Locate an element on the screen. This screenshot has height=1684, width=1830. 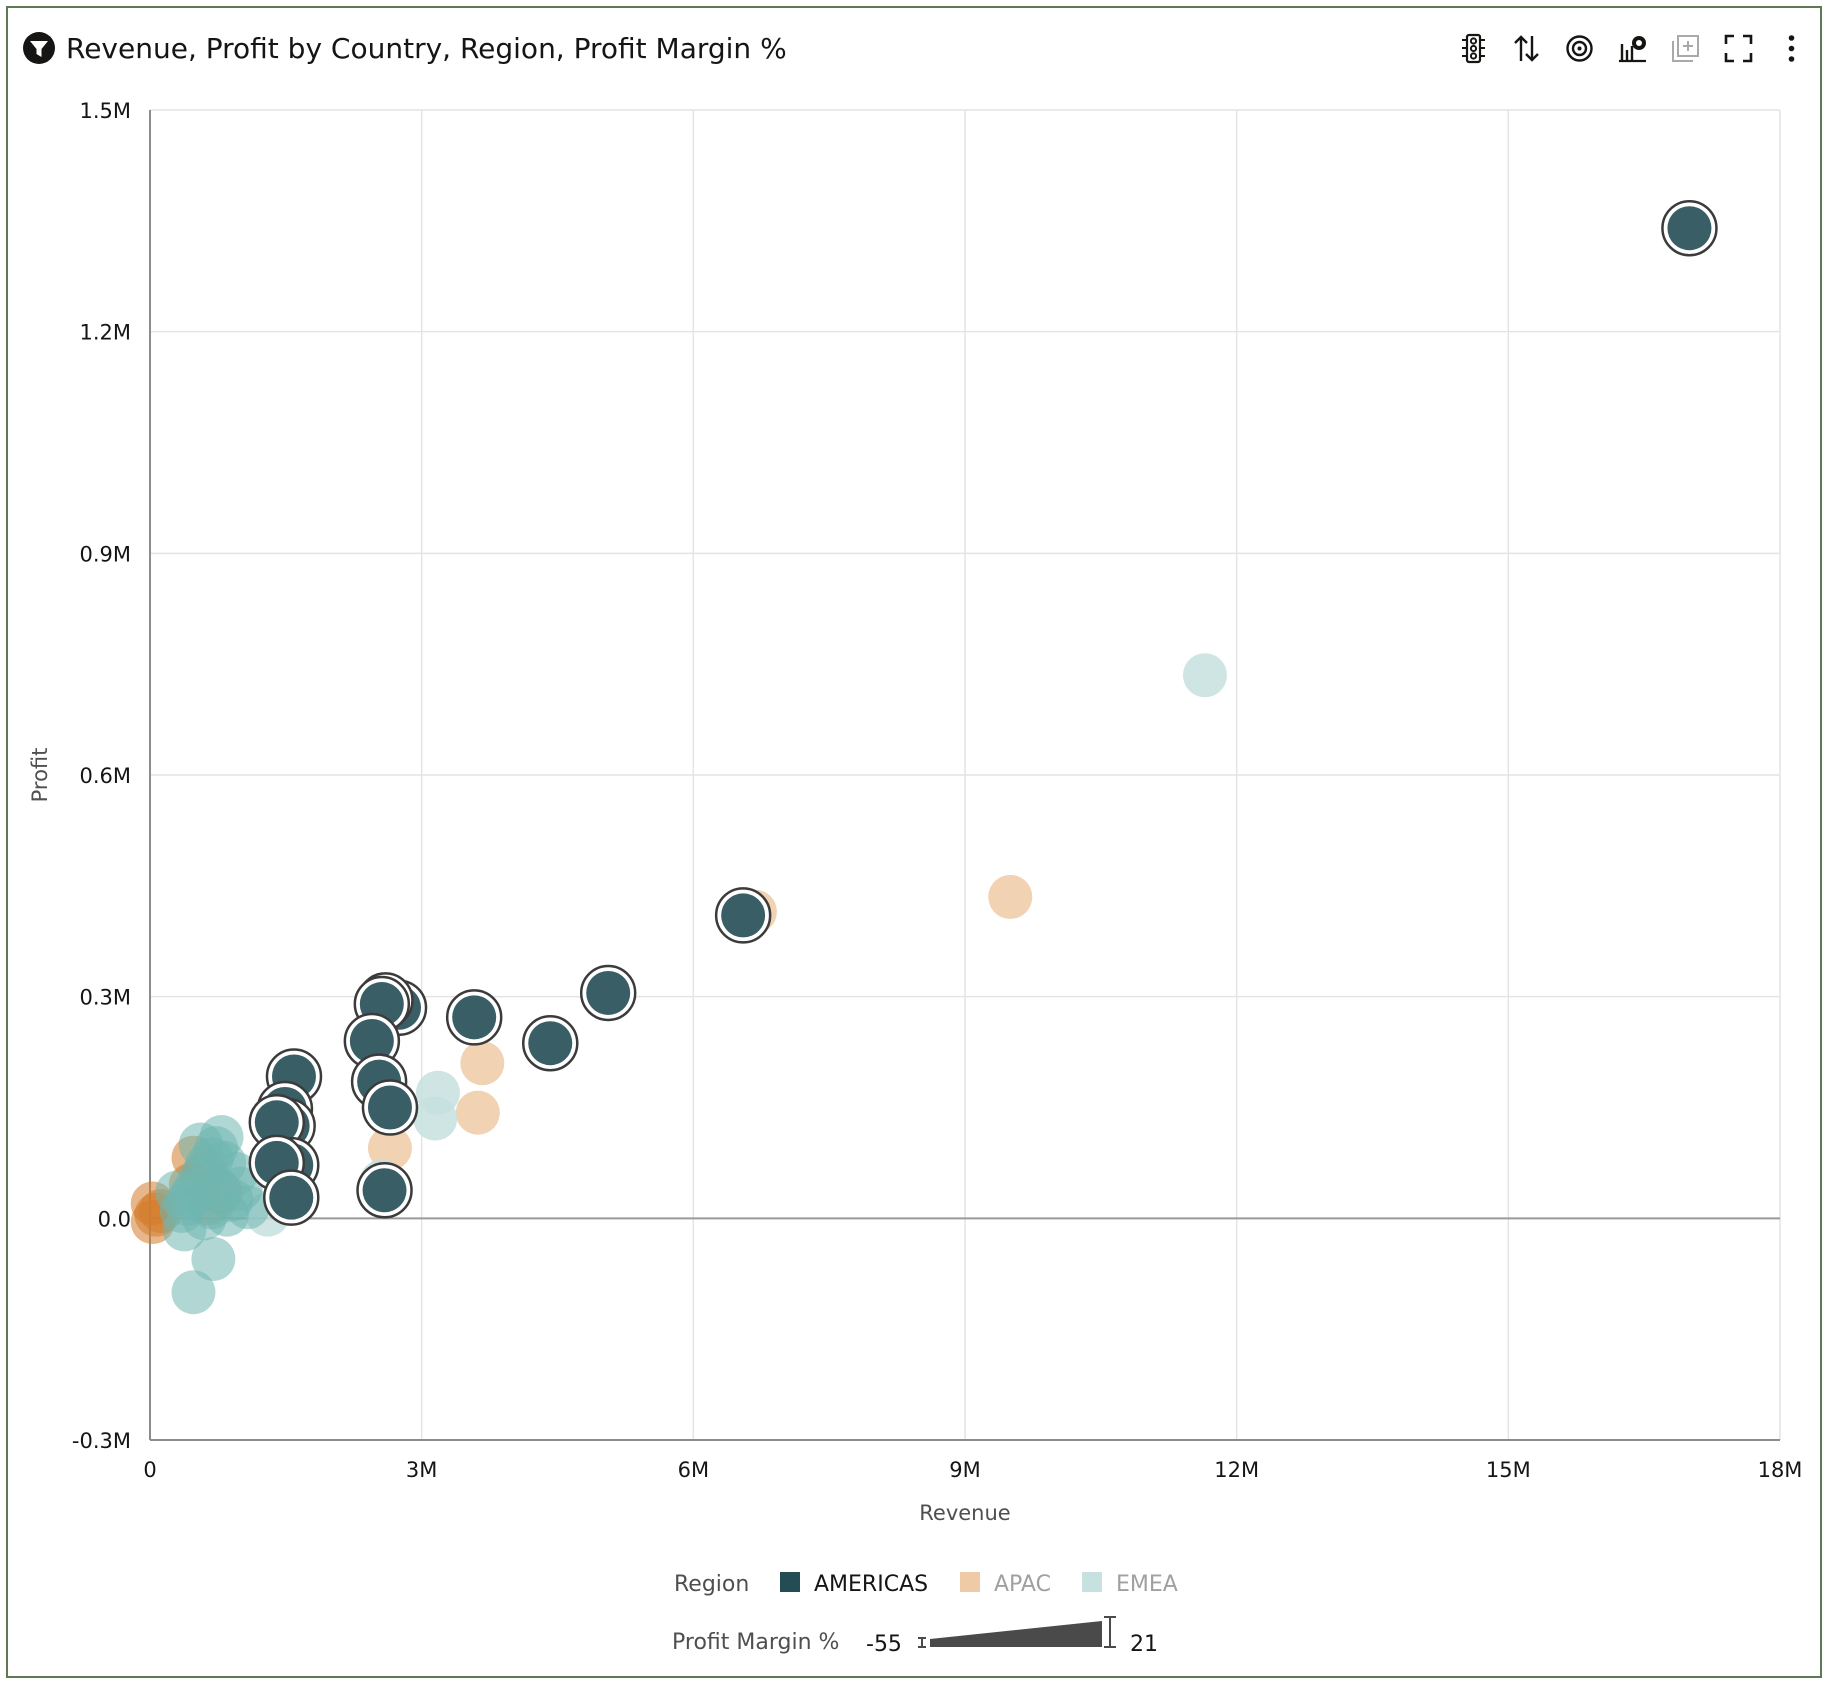
legend-size-title: Profit Margin % is located at coordinates (755, 1642).